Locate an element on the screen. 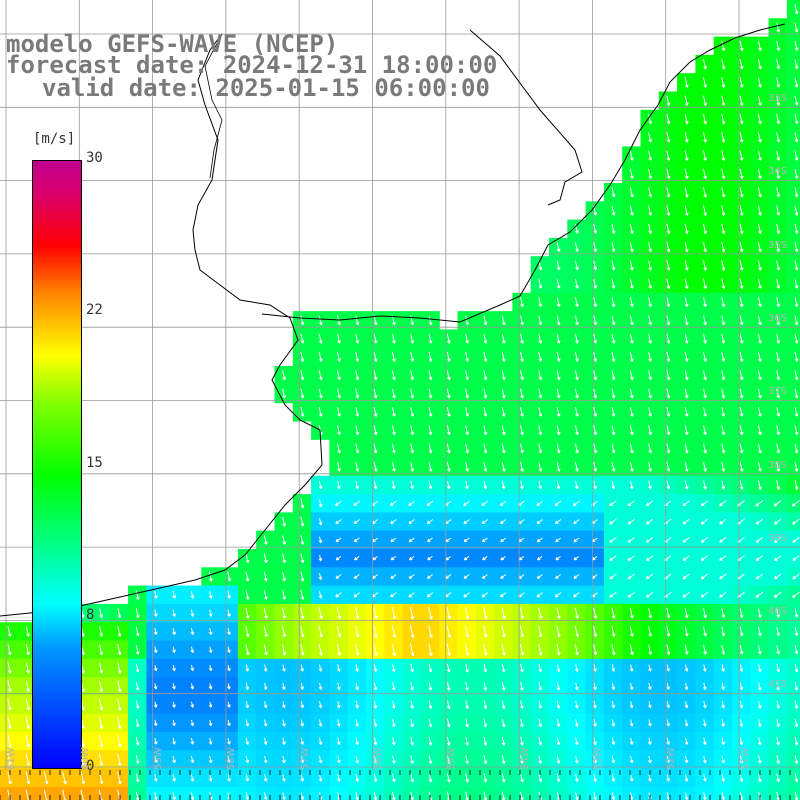 The image size is (800, 800). colorbar-tick-0: 0 is located at coordinates (90, 766).